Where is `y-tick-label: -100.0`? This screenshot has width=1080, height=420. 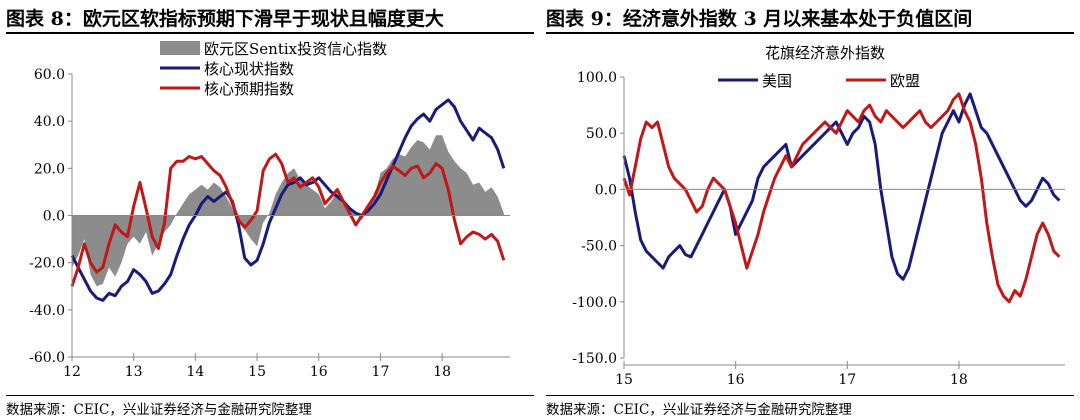 y-tick-label: -100.0 is located at coordinates (594, 303).